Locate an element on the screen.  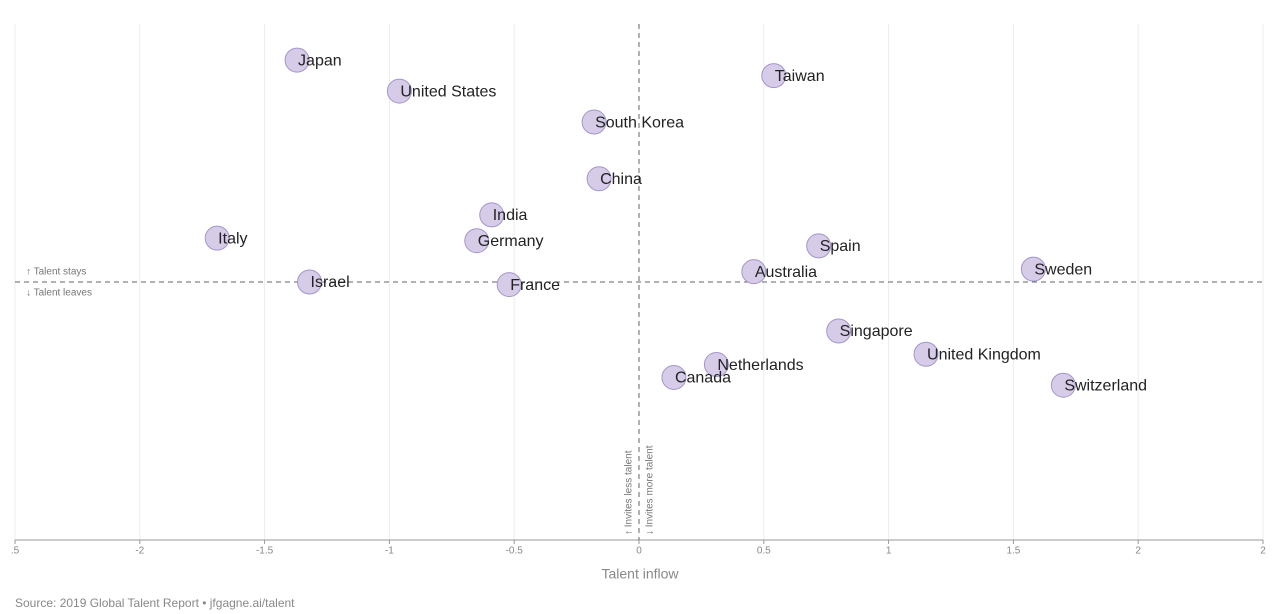
x-tick-label: -1 is located at coordinates (389, 551).